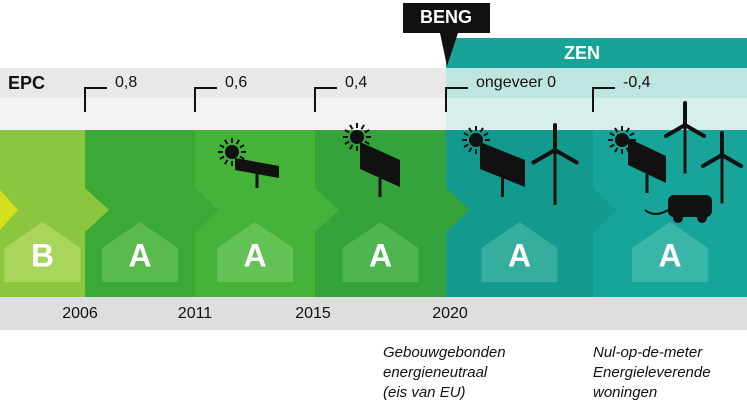 The height and width of the screenshot is (400, 747). Describe the element at coordinates (424, 392) in the screenshot. I see `caption: (eis van EU)` at that location.